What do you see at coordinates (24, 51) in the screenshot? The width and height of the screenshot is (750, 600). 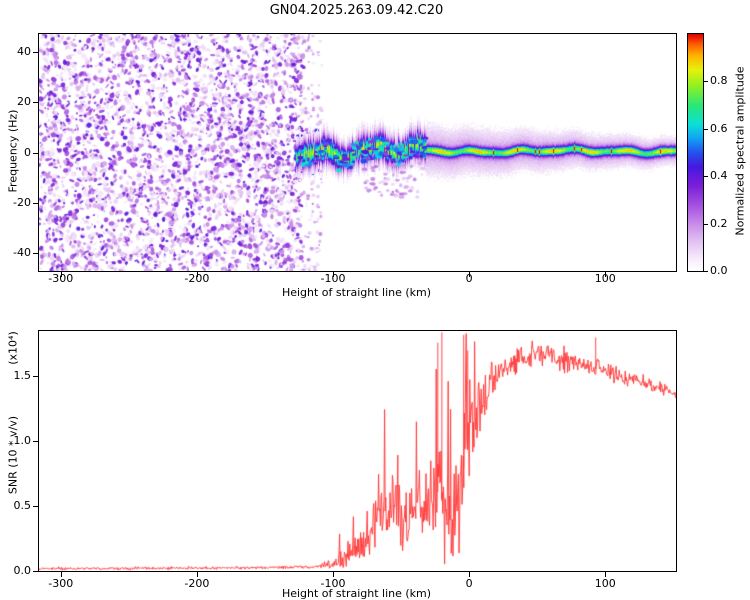 I see `spectrogram-y-tick-label: 40` at bounding box center [24, 51].